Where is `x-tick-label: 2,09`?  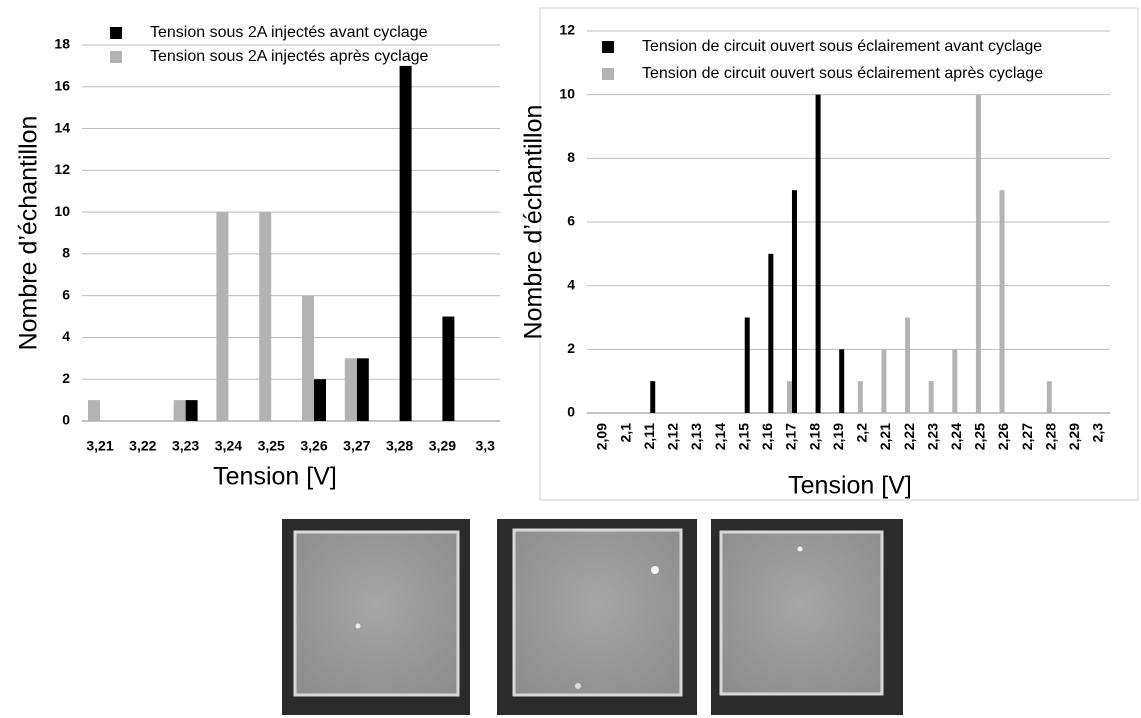
x-tick-label: 2,09 is located at coordinates (602, 436).